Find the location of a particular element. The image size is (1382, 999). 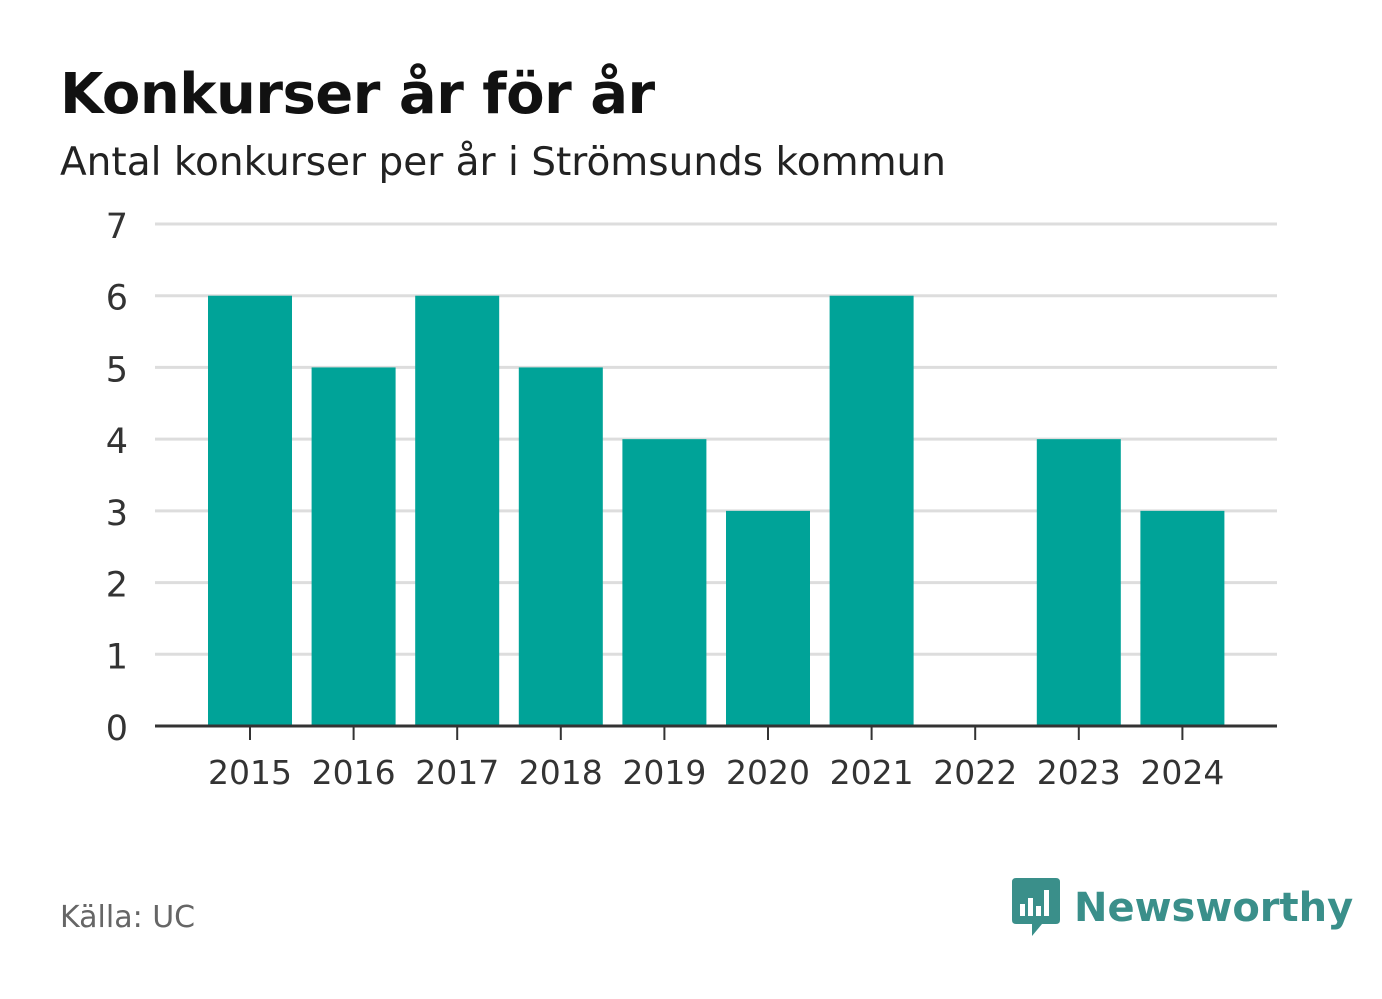

y-tick-label: 5 is located at coordinates (117, 370).